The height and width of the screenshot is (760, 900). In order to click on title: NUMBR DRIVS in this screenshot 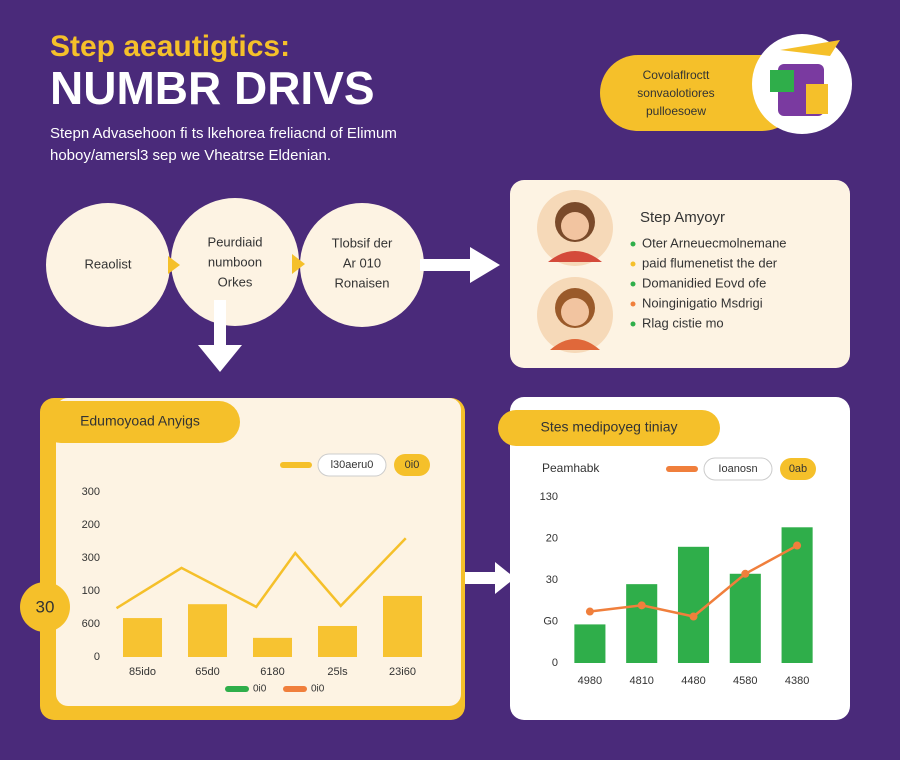, I will do `click(212, 88)`.